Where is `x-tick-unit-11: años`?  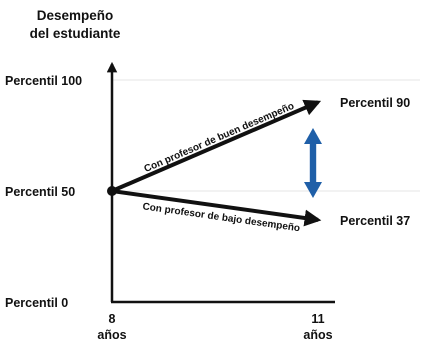
x-tick-unit-11: años is located at coordinates (317, 335).